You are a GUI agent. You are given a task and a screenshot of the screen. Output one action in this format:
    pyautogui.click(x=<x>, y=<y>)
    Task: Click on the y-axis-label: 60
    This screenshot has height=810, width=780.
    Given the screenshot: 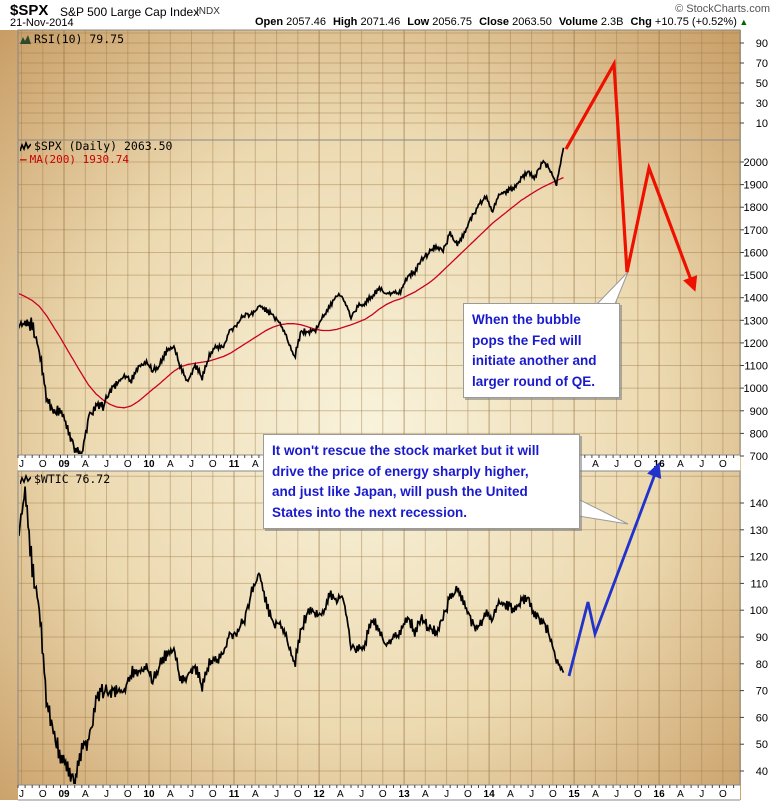 What is the action you would take?
    pyautogui.click(x=762, y=718)
    